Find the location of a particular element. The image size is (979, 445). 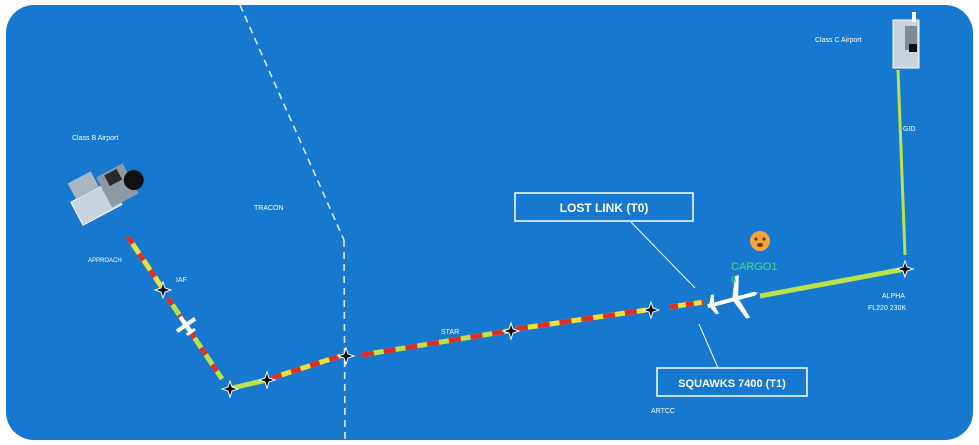

gid-route is located at coordinates (901, 162).